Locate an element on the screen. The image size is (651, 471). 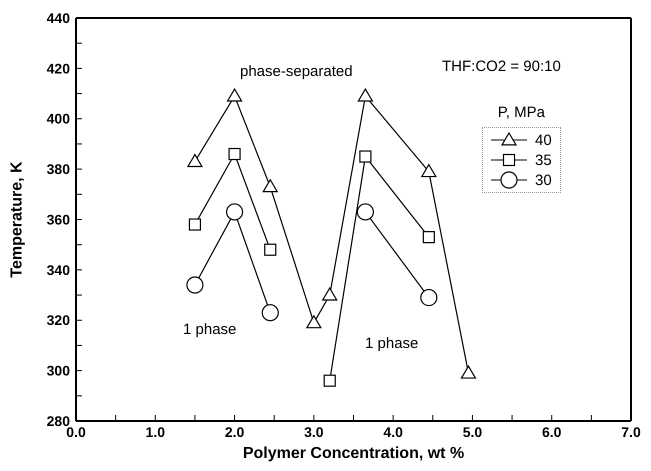
legend-label: 40 is located at coordinates (543, 140).